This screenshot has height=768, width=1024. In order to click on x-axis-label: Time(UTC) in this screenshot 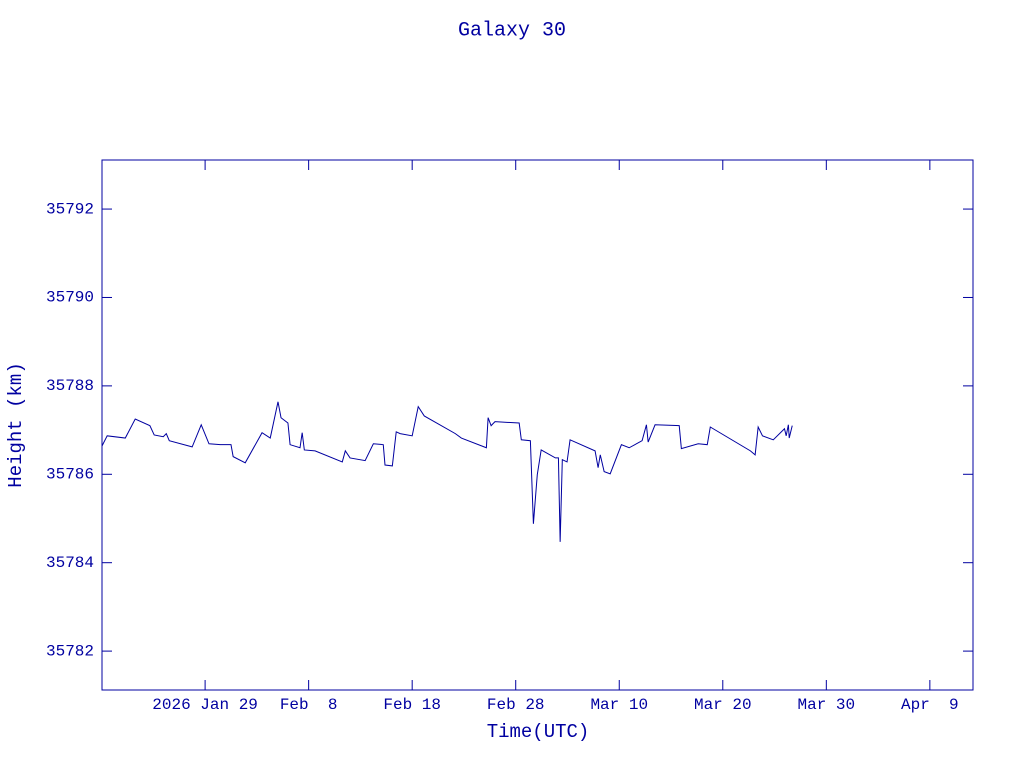, I will do `click(538, 732)`.